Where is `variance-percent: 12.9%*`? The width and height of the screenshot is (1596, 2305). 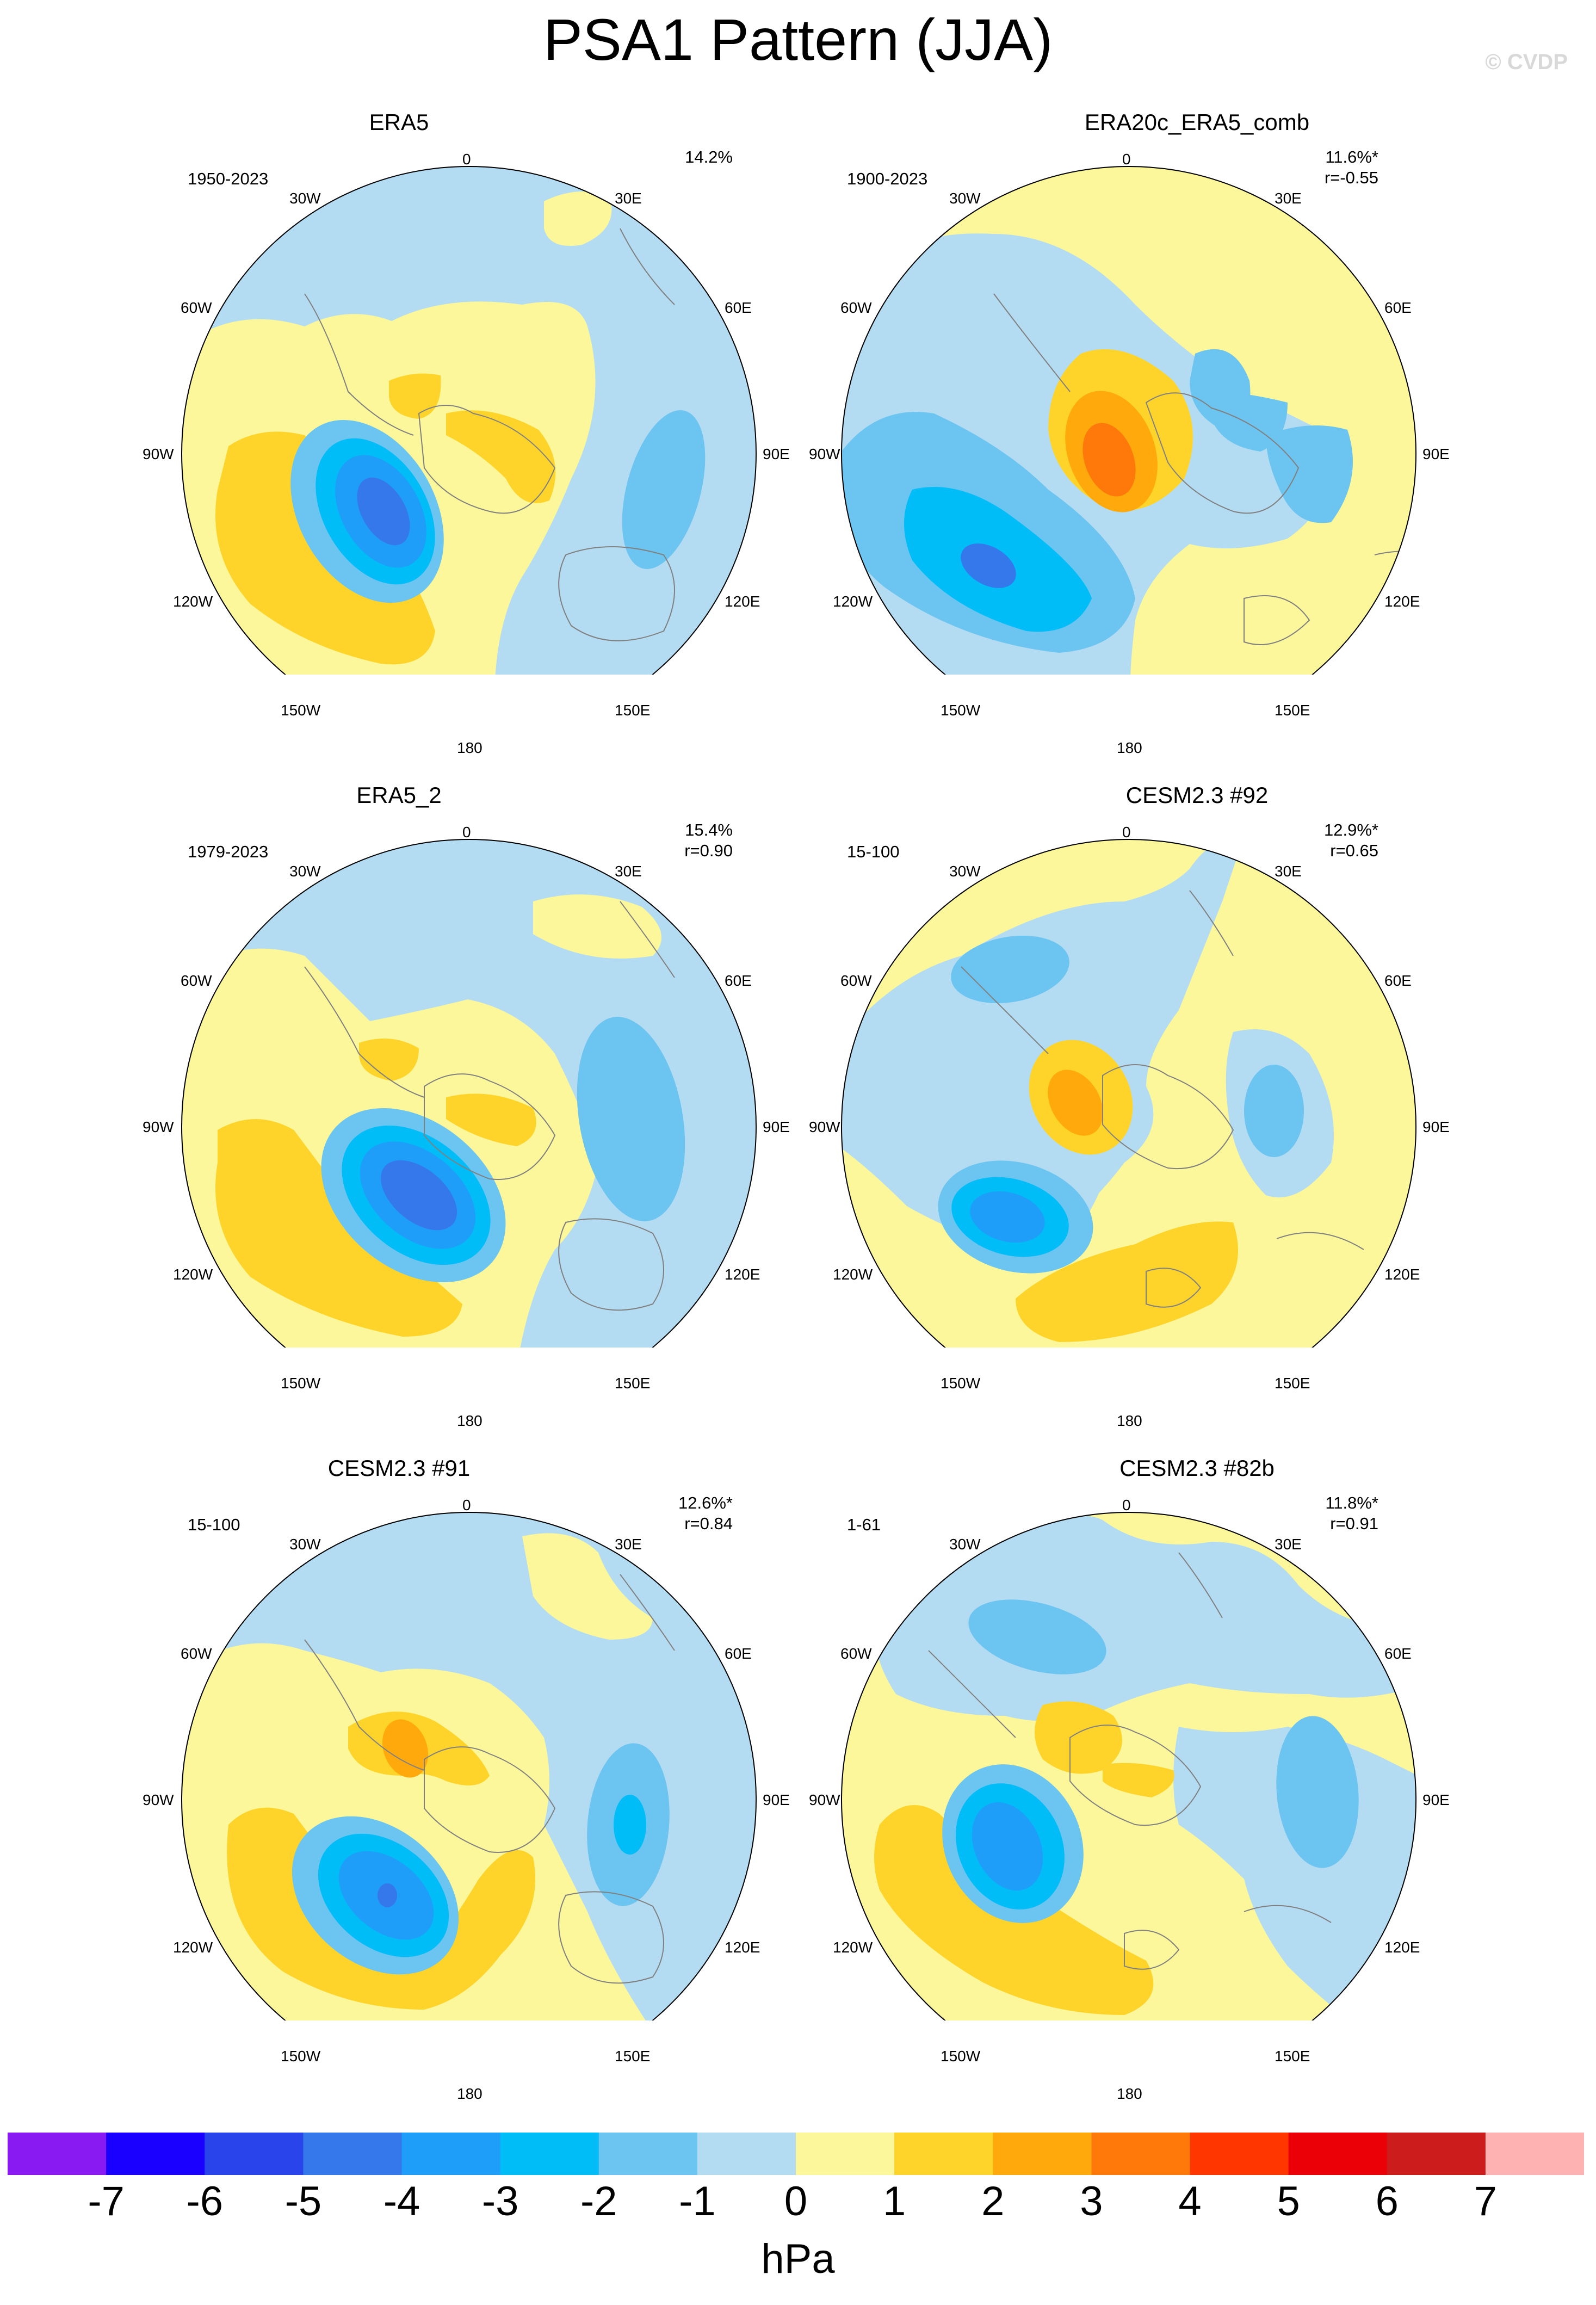
variance-percent: 12.9%* is located at coordinates (1351, 829).